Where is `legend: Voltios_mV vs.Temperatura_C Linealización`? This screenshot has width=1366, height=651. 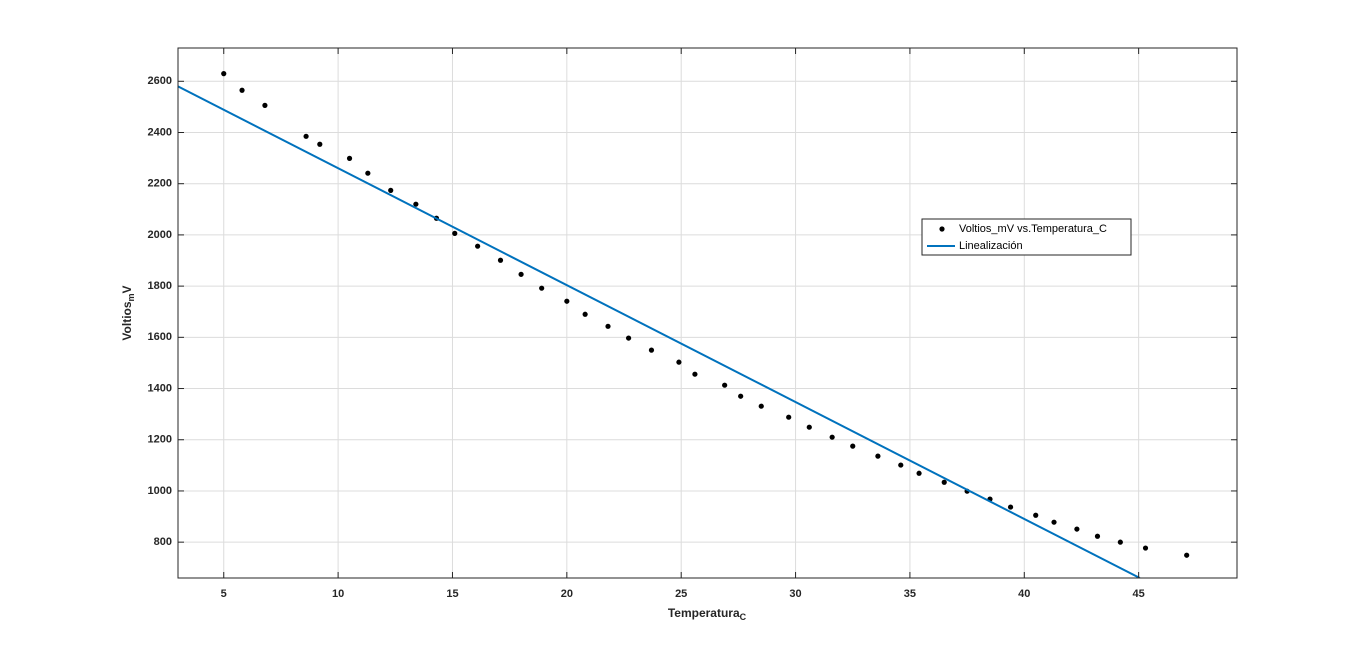 legend: Voltios_mV vs.Temperatura_C Linealización is located at coordinates (1026, 237).